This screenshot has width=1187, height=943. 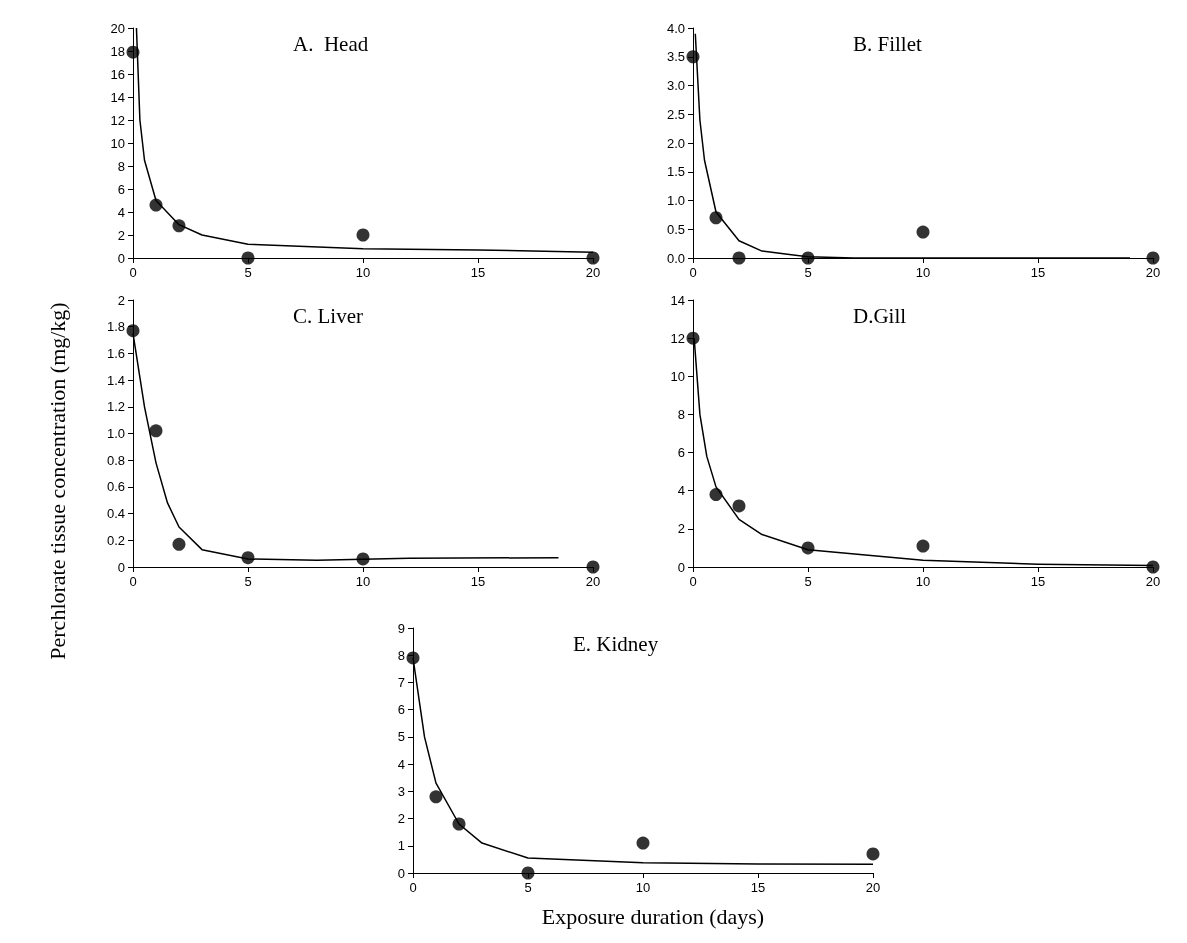 What do you see at coordinates (675, 258) in the screenshot?
I see `y-tick-label: 0.0` at bounding box center [675, 258].